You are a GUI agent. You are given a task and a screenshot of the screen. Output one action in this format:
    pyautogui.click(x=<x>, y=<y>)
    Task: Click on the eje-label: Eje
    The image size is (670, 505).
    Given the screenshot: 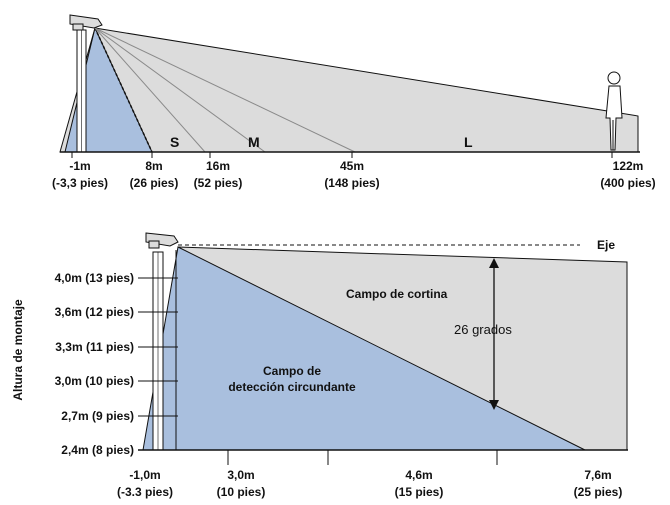 What is the action you would take?
    pyautogui.click(x=606, y=245)
    